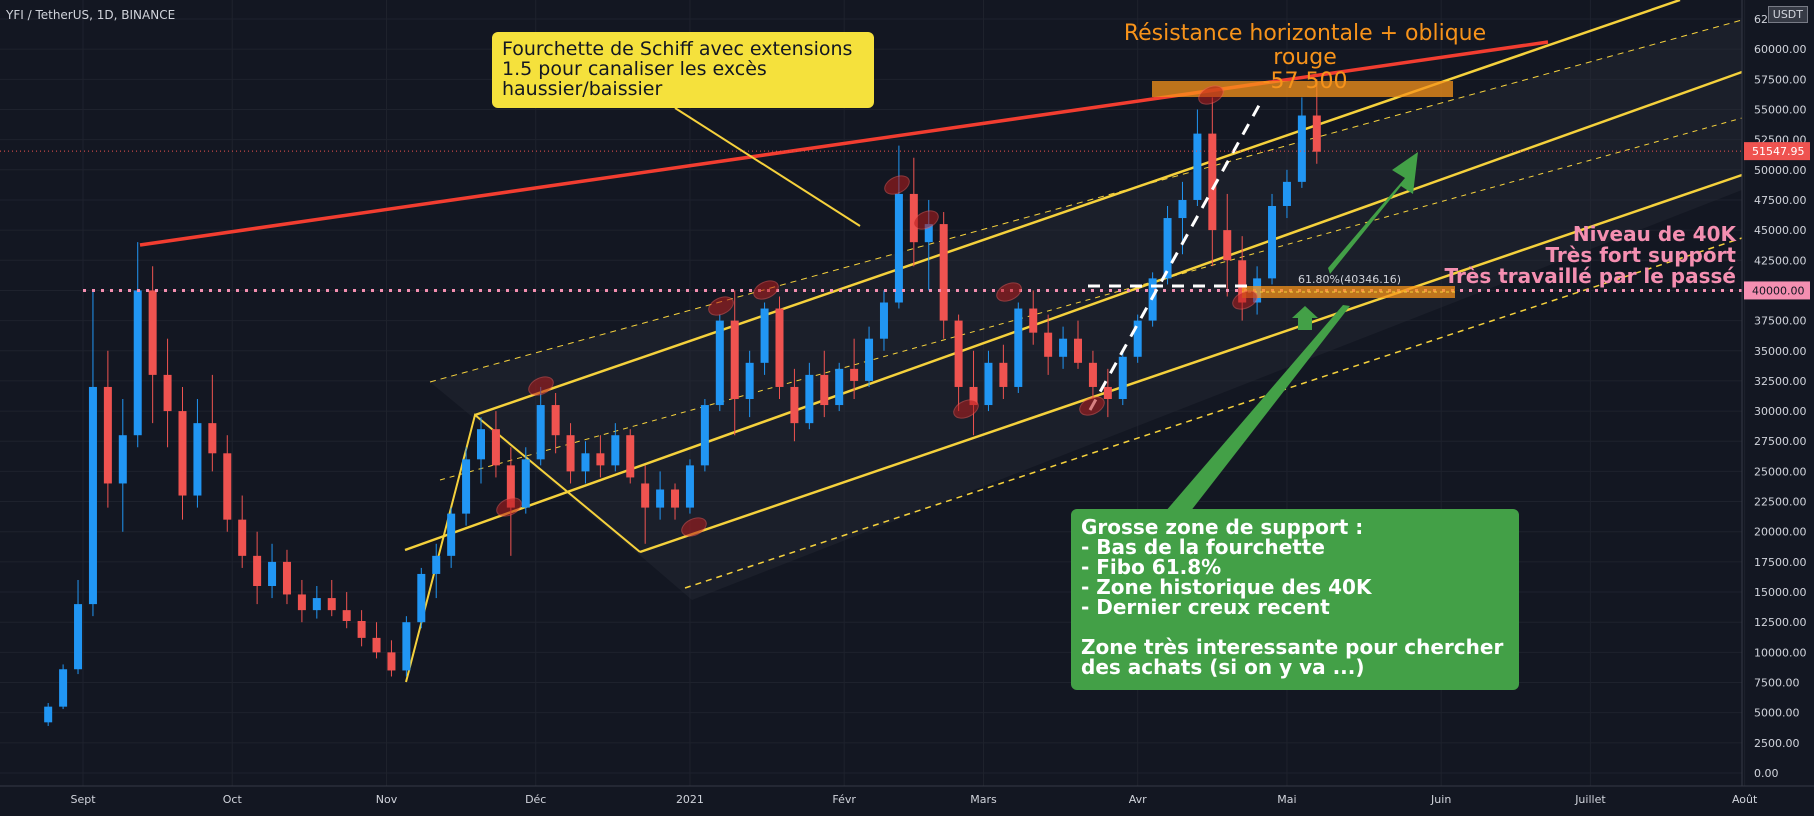 This screenshot has height=816, width=1814. I want to click on resistance-label-line1: Résistance horizontale + oblique rouge, so click(1305, 45).